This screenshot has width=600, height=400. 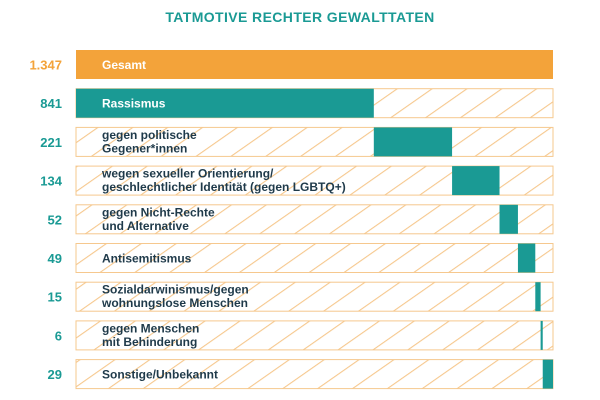 I want to click on bar-label-line: Sozialdarwinismus/gegen, so click(x=175, y=290).